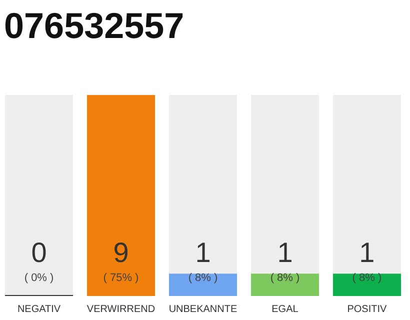 The width and height of the screenshot is (410, 320). Describe the element at coordinates (39, 252) in the screenshot. I see `data-label: 0` at that location.